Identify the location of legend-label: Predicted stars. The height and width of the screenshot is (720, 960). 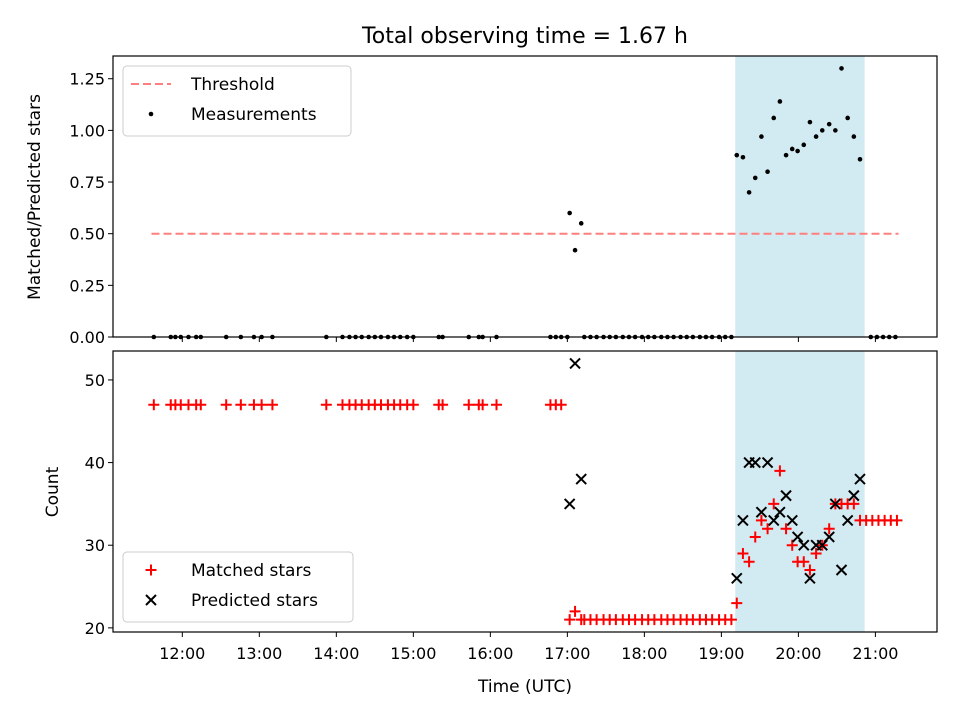
(254, 601).